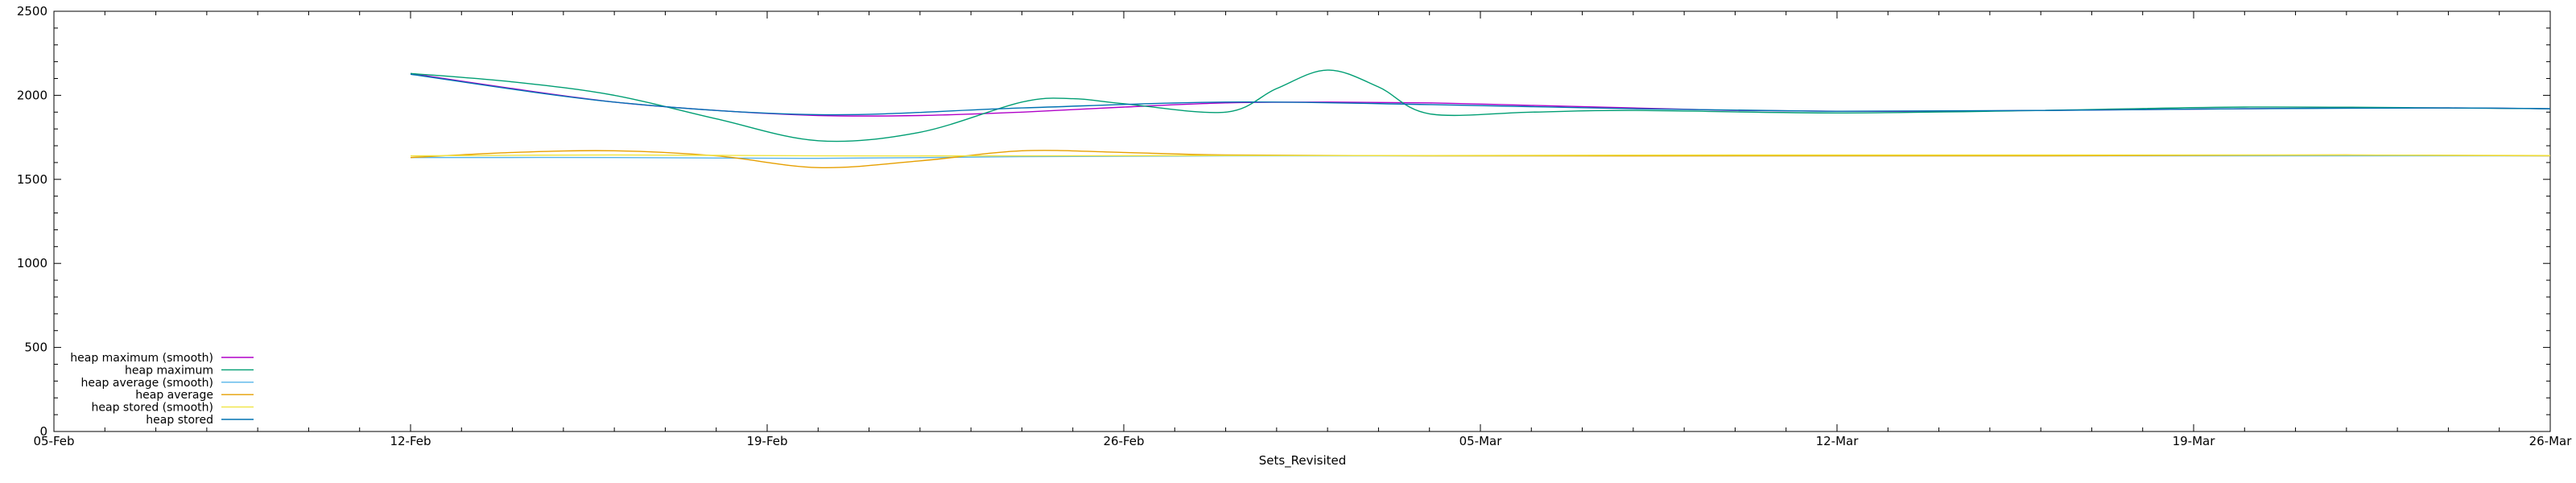 The width and height of the screenshot is (2576, 483). What do you see at coordinates (410, 441) in the screenshot?
I see `x-tick-label: 12-Feb` at bounding box center [410, 441].